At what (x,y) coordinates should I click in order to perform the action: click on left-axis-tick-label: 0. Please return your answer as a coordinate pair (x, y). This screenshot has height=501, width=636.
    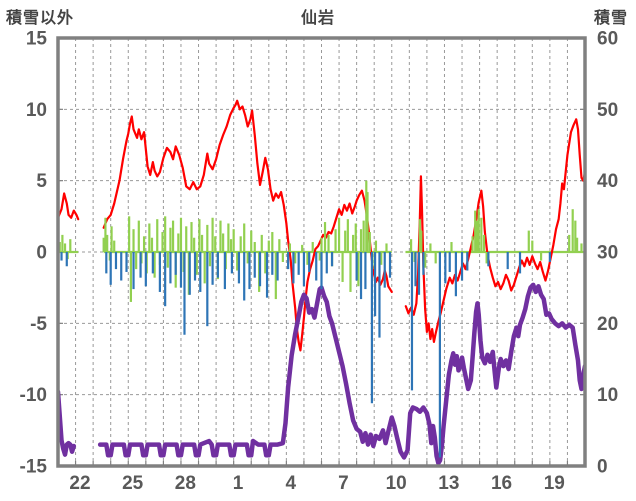
    Looking at the image, I should click on (41, 253).